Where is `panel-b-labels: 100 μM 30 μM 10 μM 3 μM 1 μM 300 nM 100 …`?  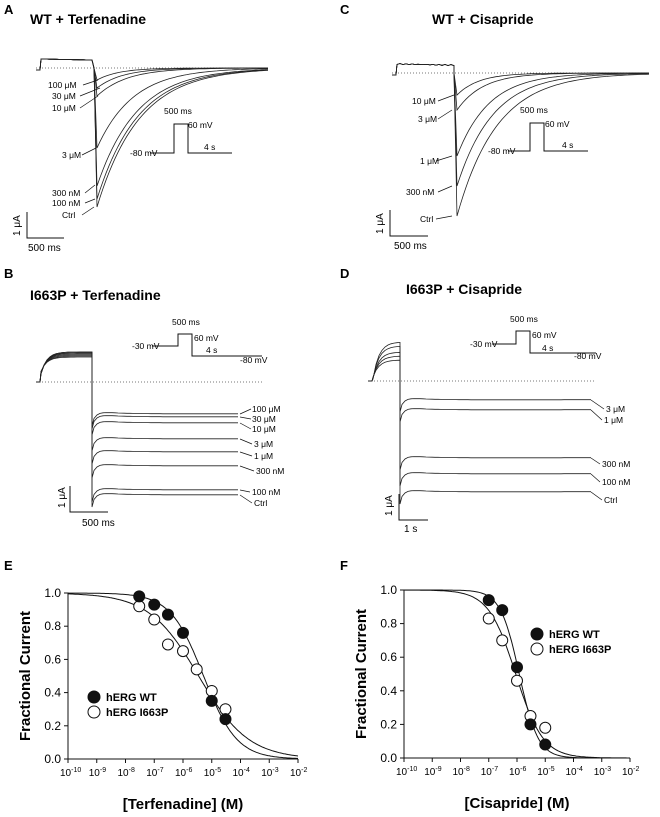
panel-b-labels: 100 μM 30 μM 10 μM 3 μM 1 μM 300 nM 100 … is located at coordinates (261, 456).